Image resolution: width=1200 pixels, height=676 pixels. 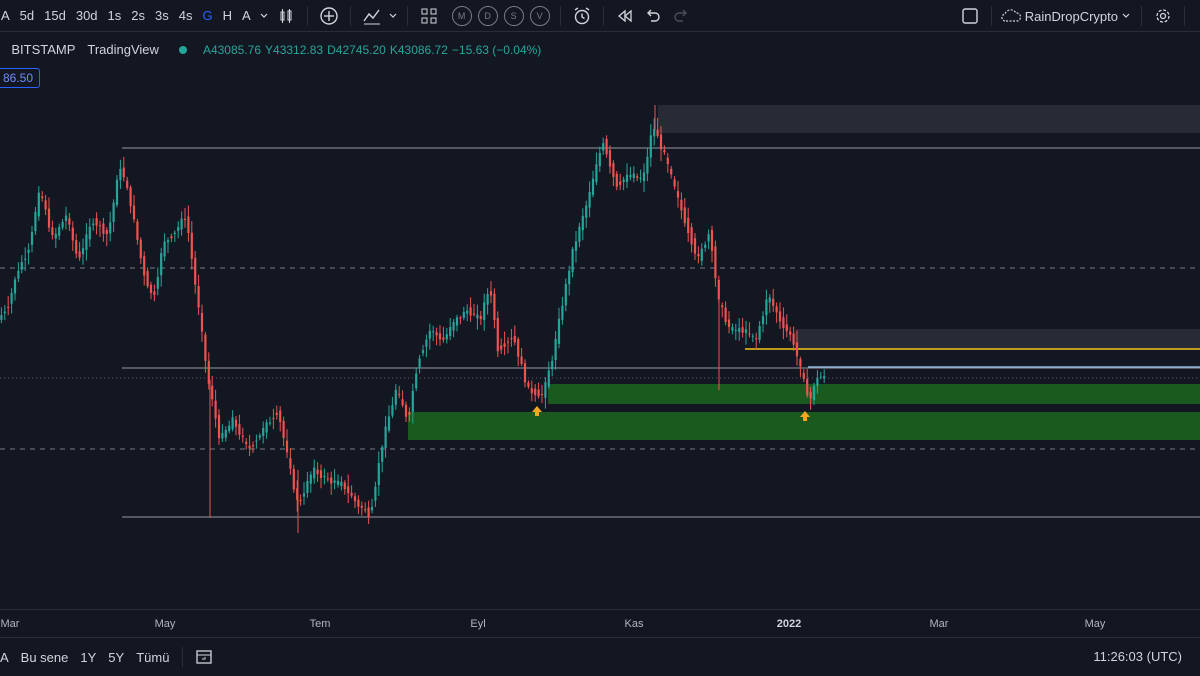 I want to click on ohlc-close: K43086.72, so click(x=418, y=49).